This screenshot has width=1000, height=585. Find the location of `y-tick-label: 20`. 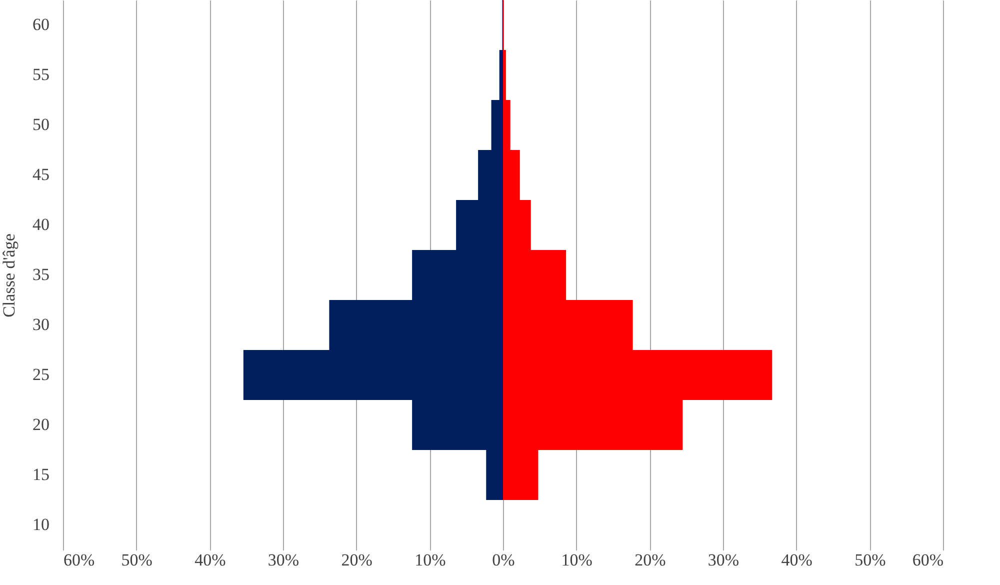

y-tick-label: 20 is located at coordinates (41, 424).